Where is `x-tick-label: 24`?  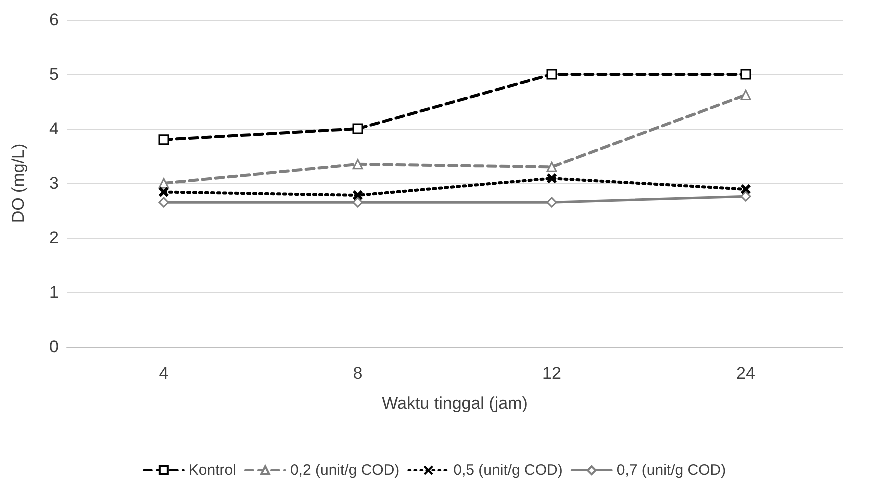
x-tick-label: 24 is located at coordinates (746, 373).